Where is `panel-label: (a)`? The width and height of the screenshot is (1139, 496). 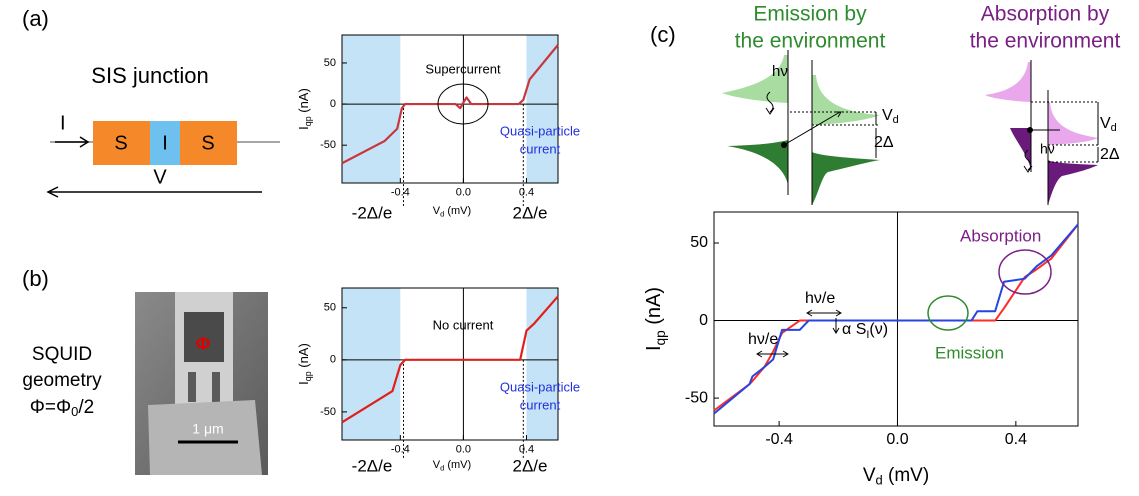 panel-label: (a) is located at coordinates (35, 18).